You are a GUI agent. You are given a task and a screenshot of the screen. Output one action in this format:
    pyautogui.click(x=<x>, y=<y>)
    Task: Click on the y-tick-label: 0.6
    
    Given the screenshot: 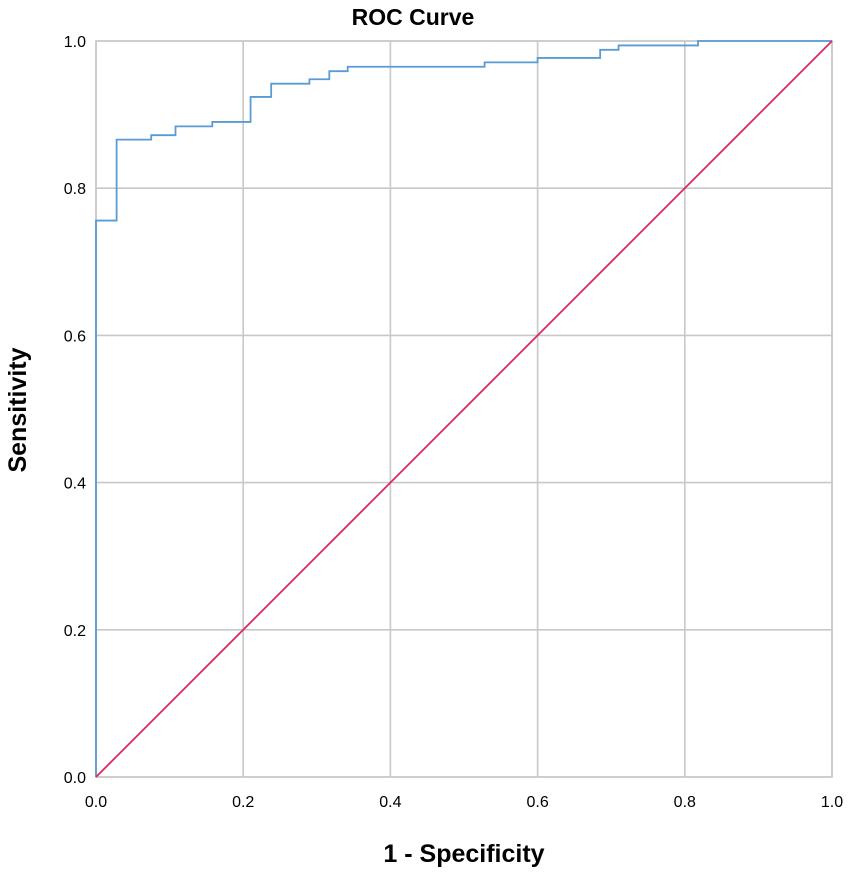 What is the action you would take?
    pyautogui.click(x=75, y=336)
    